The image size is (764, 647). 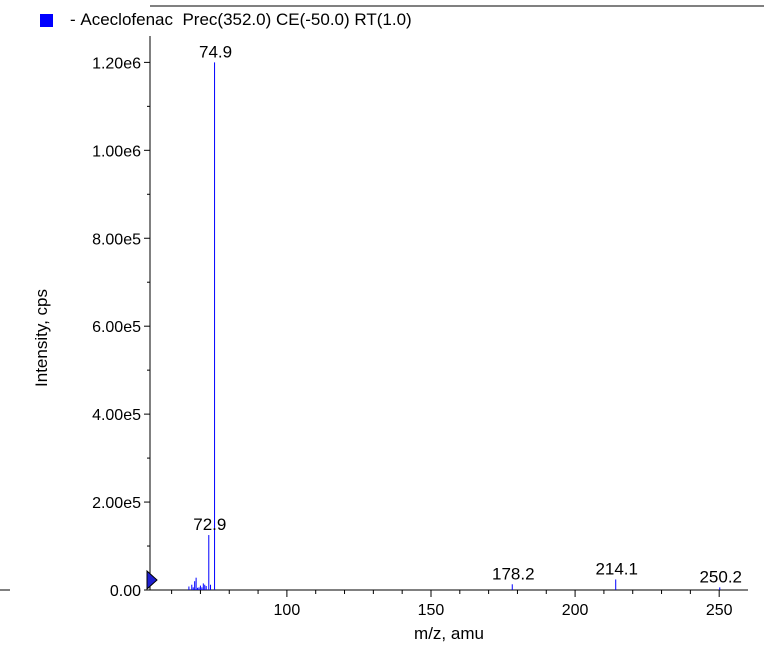 I want to click on y-tick-label: 4.00e5, so click(x=116, y=415).